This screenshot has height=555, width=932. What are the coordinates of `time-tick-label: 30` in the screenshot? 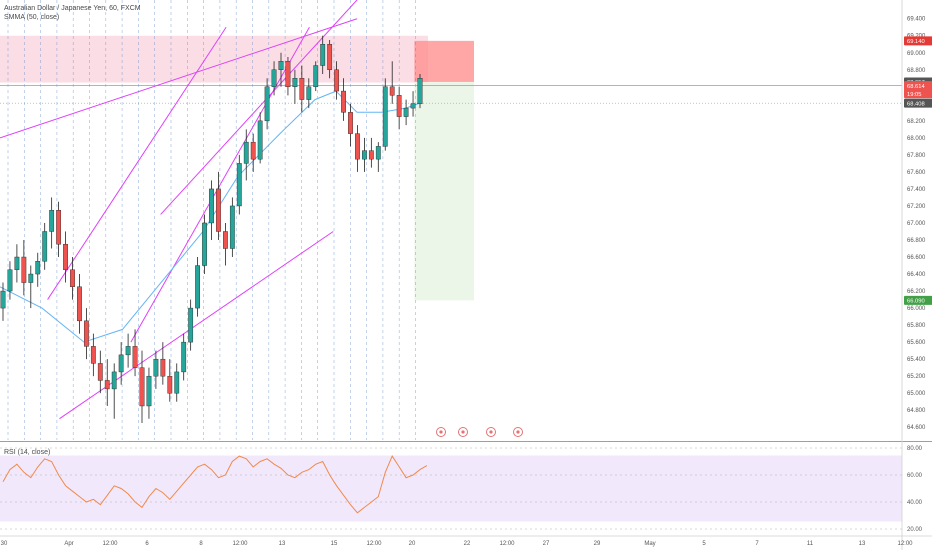 It's located at (4, 544).